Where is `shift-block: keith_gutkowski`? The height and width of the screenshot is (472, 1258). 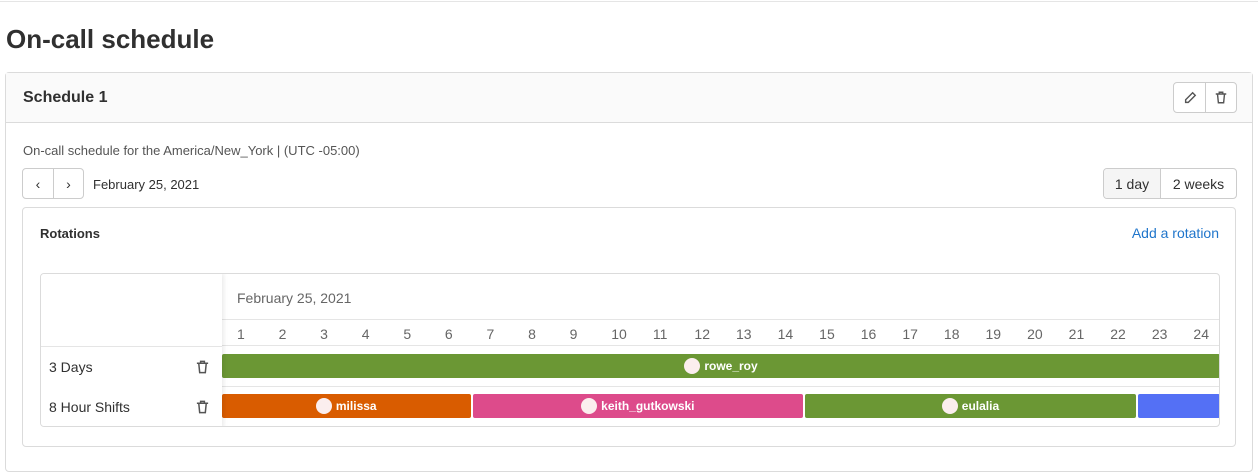
shift-block: keith_gutkowski is located at coordinates (638, 406).